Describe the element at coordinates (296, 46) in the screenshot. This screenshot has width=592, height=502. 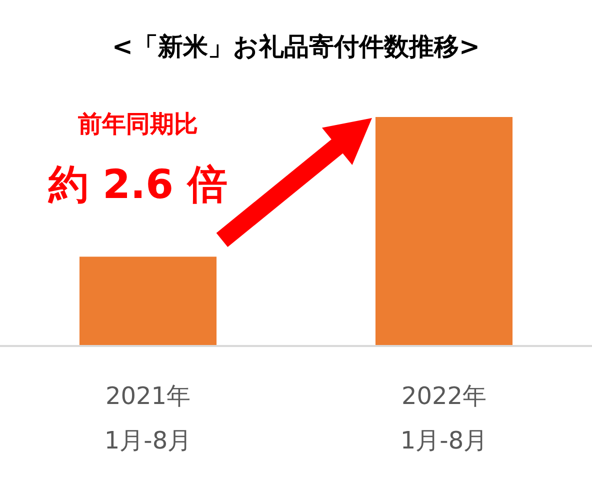
I see `chart-title: <「新米」お礼品寄付件数推移>` at that location.